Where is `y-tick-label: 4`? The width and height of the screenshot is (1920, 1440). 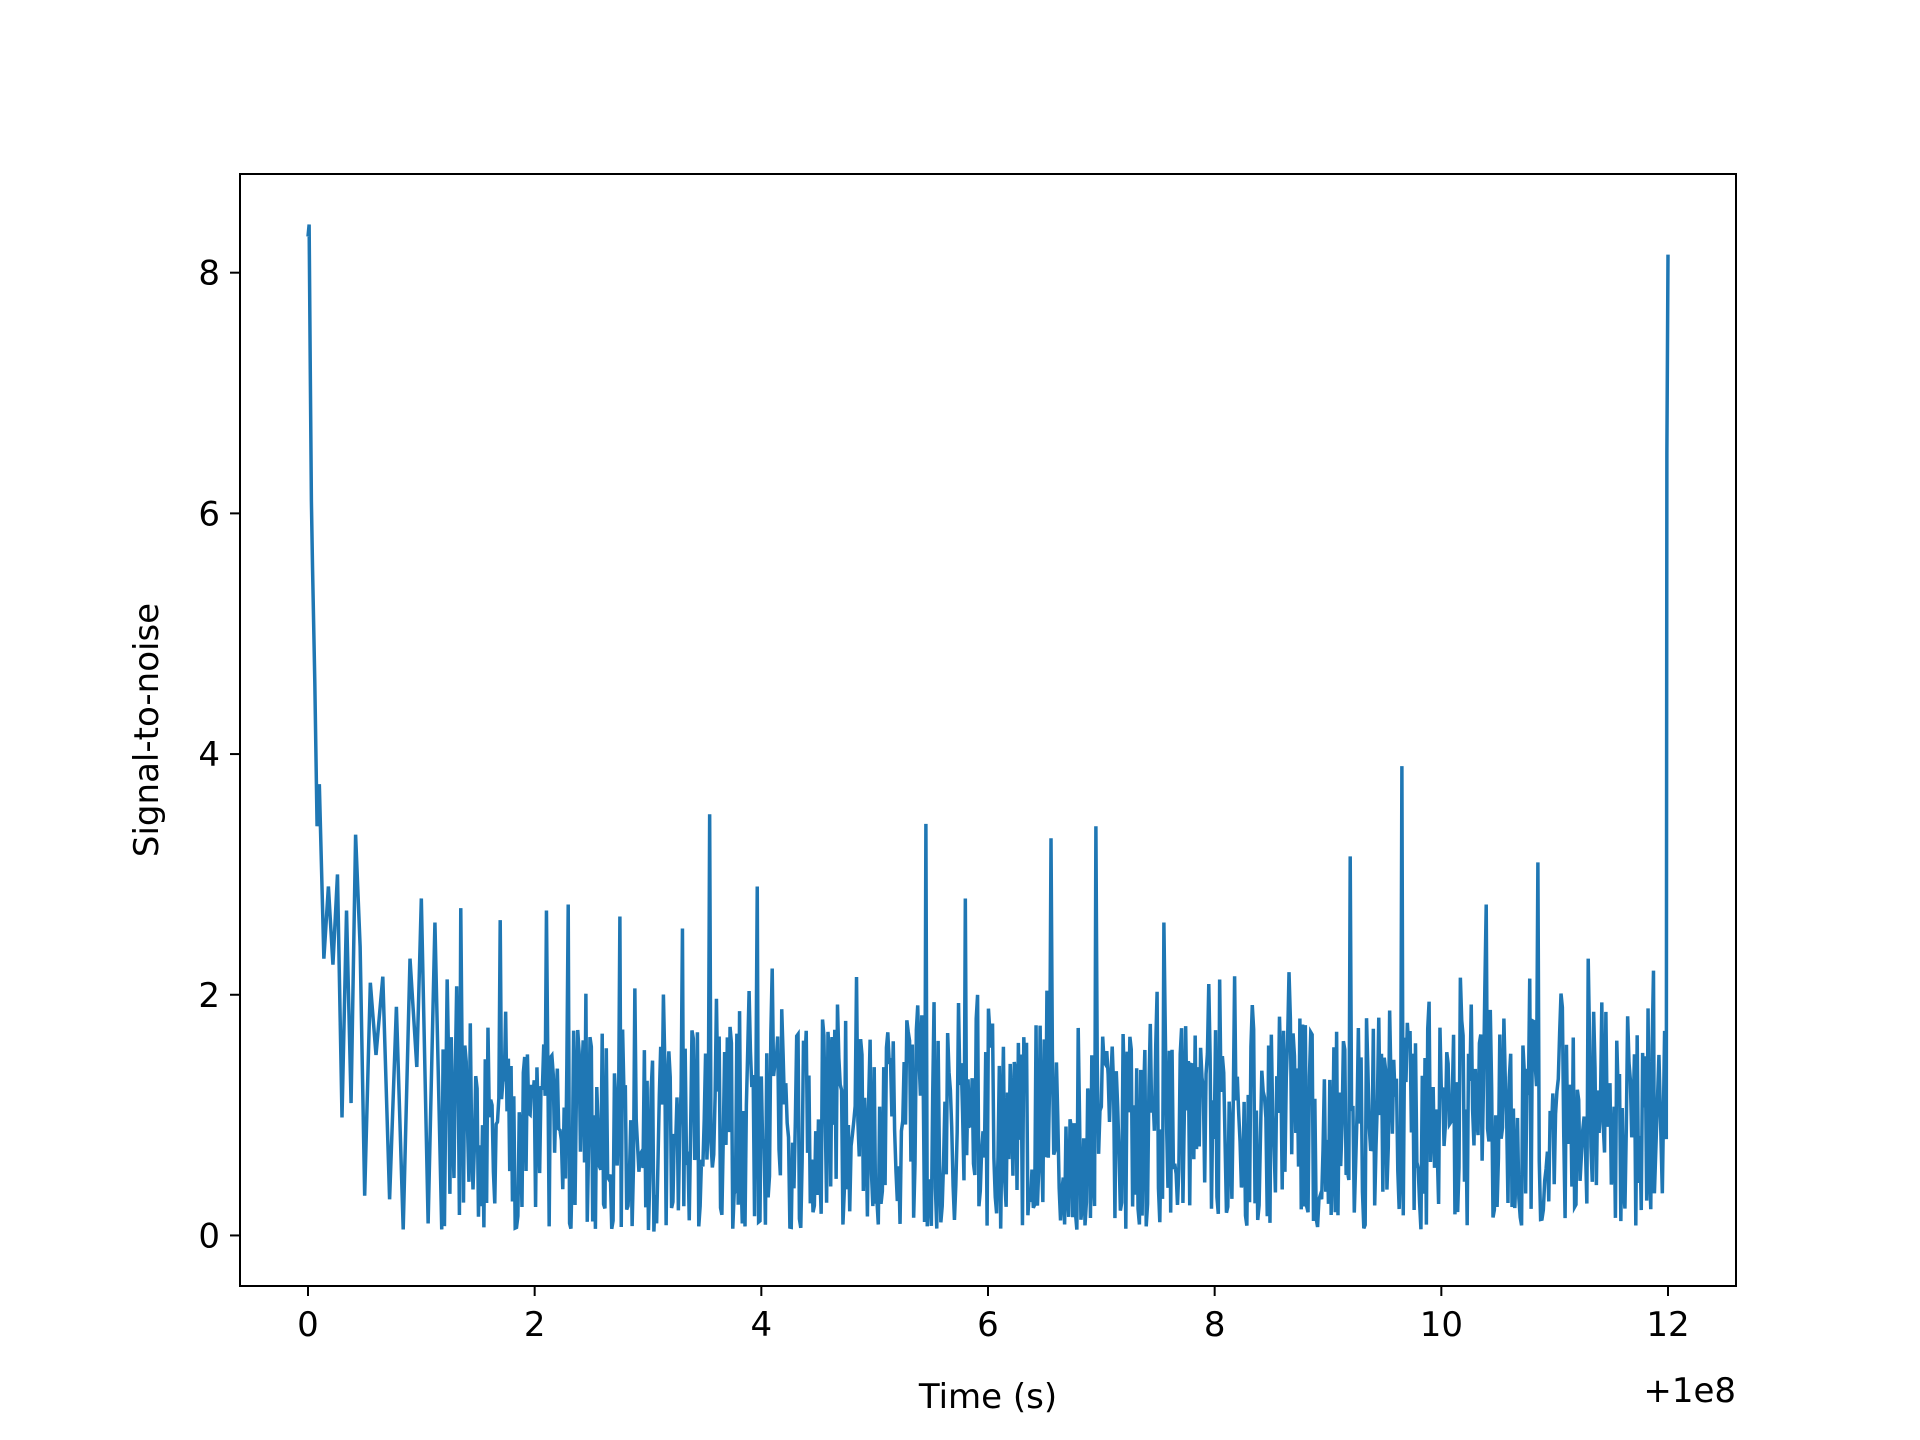
y-tick-label: 4 is located at coordinates (209, 755).